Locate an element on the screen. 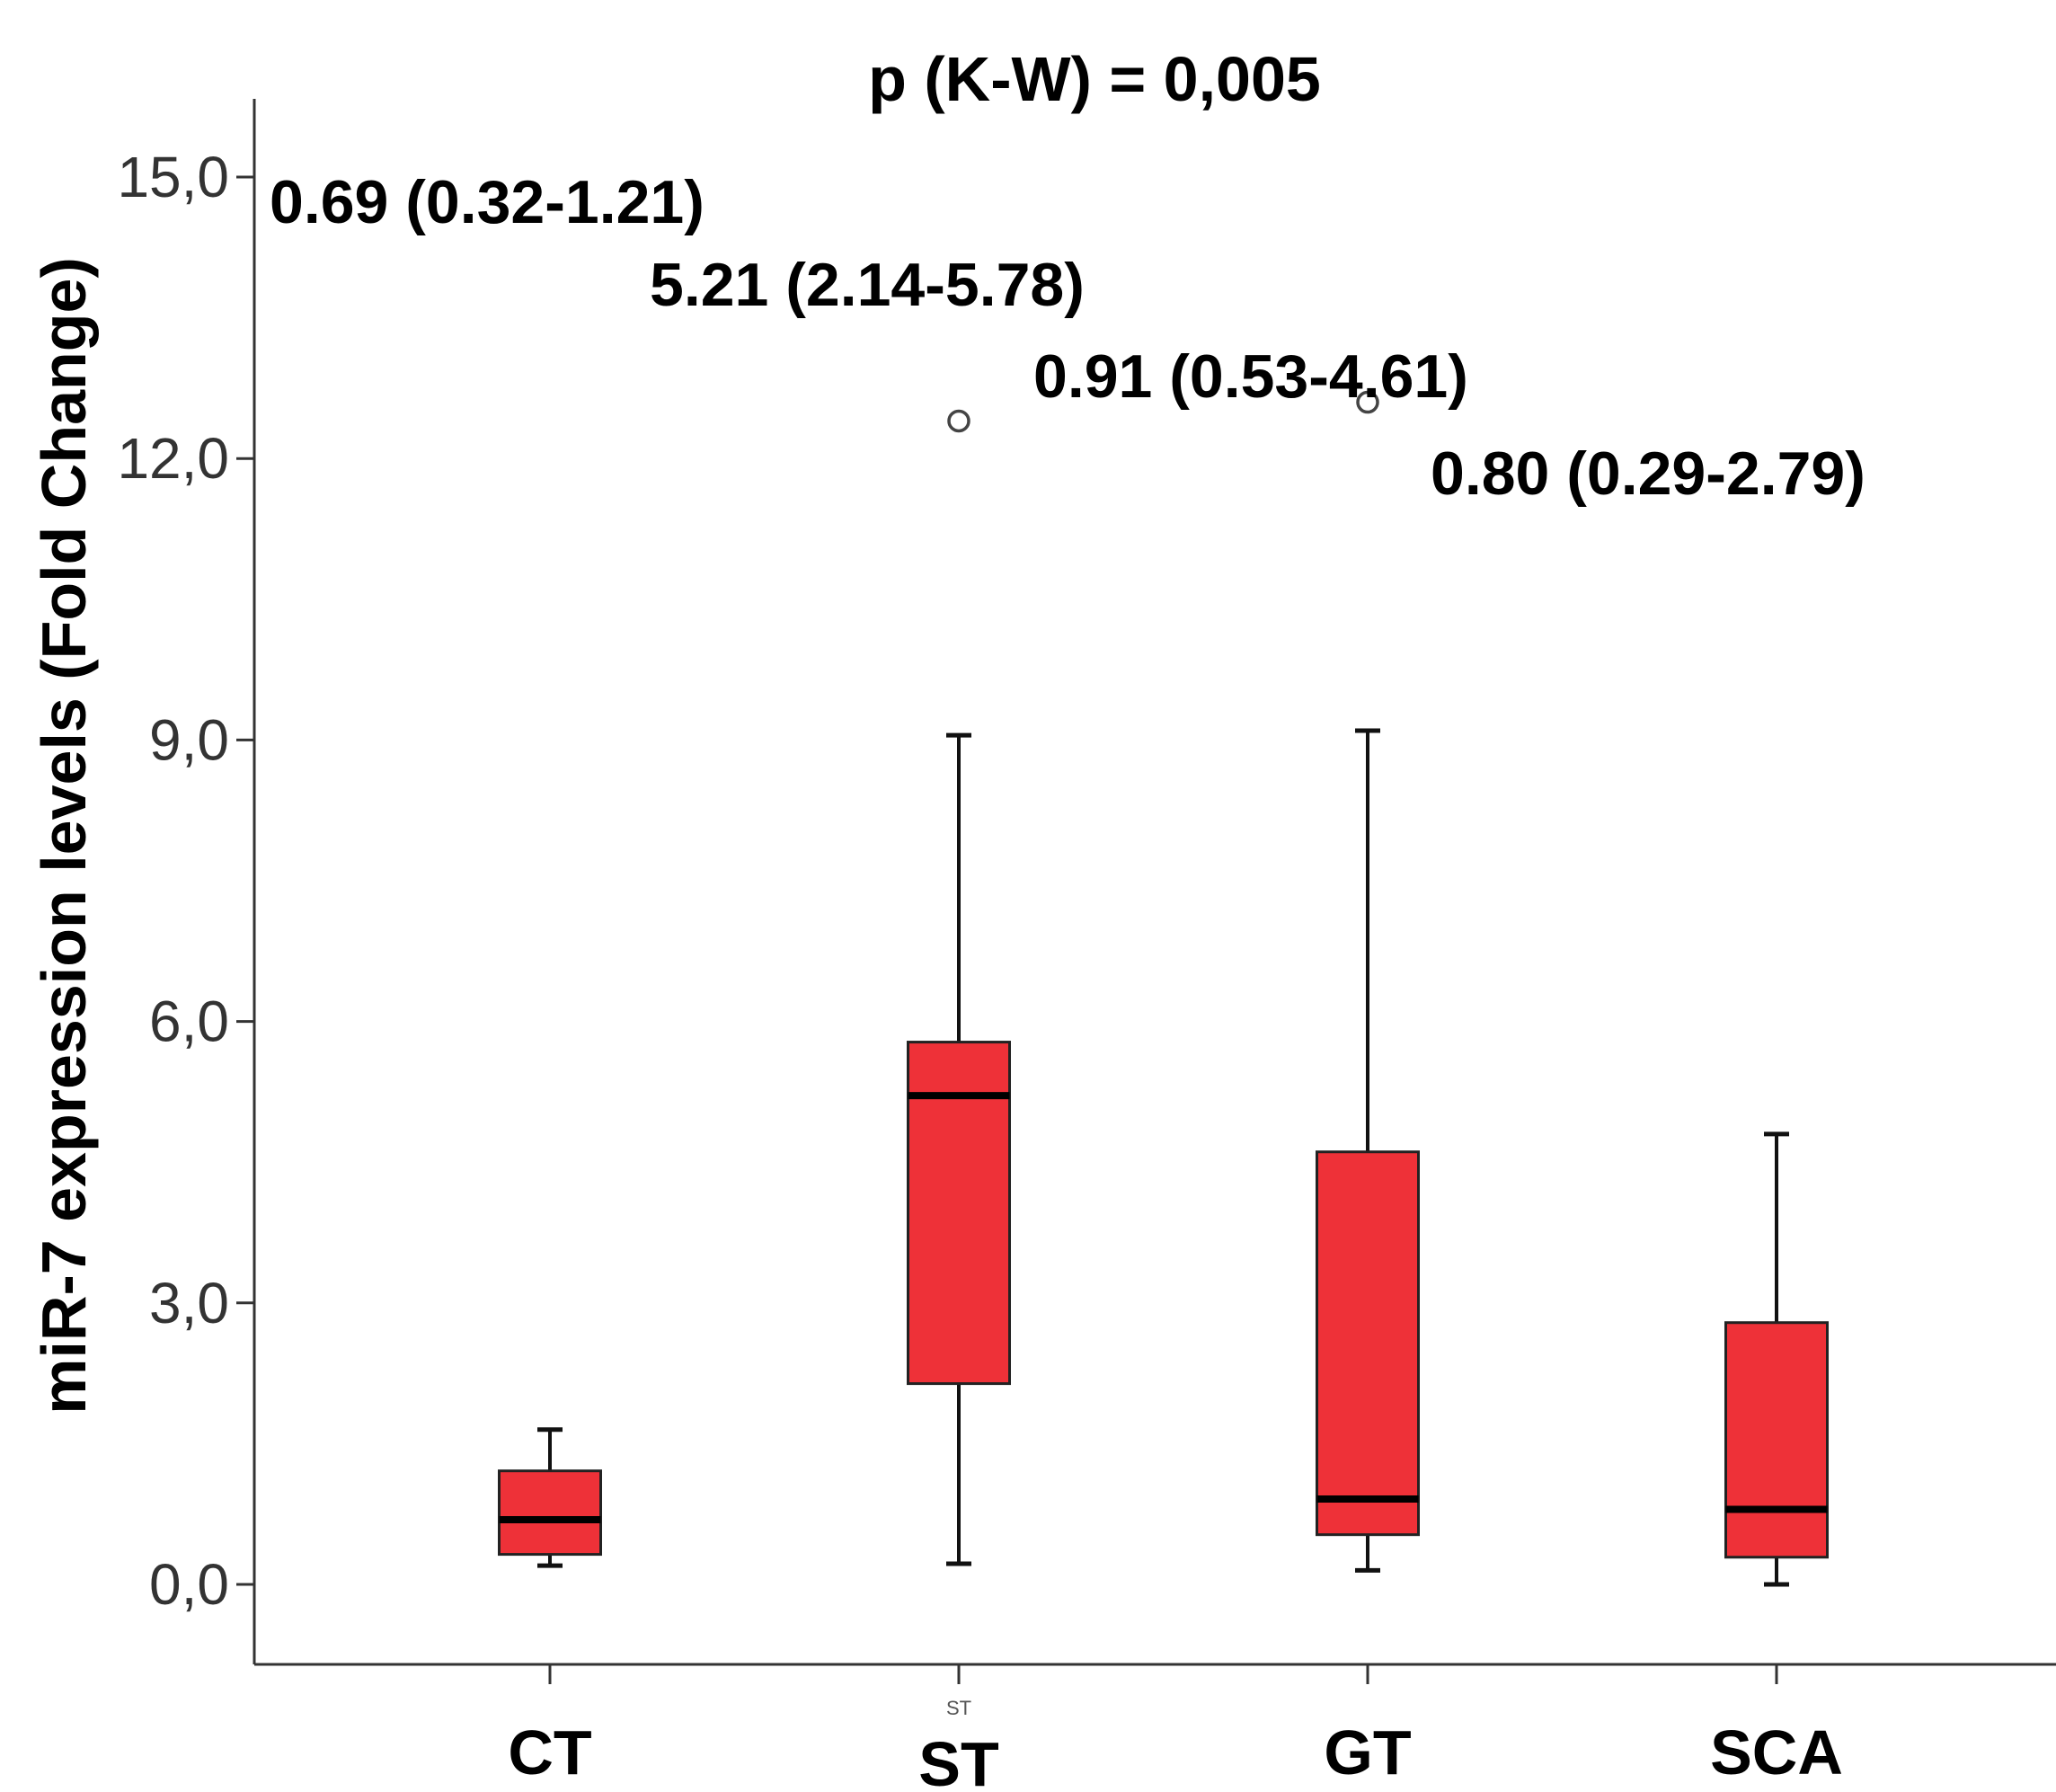  x-ticks: CT ST GT SCA is located at coordinates (1176, 1728).